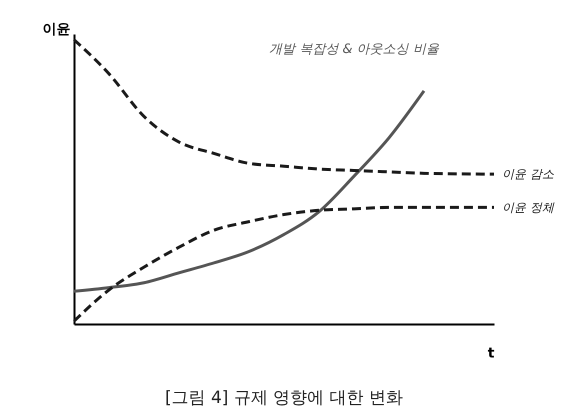  What do you see at coordinates (56, 30) in the screenshot?
I see `y-axis-title: 이윤` at bounding box center [56, 30].